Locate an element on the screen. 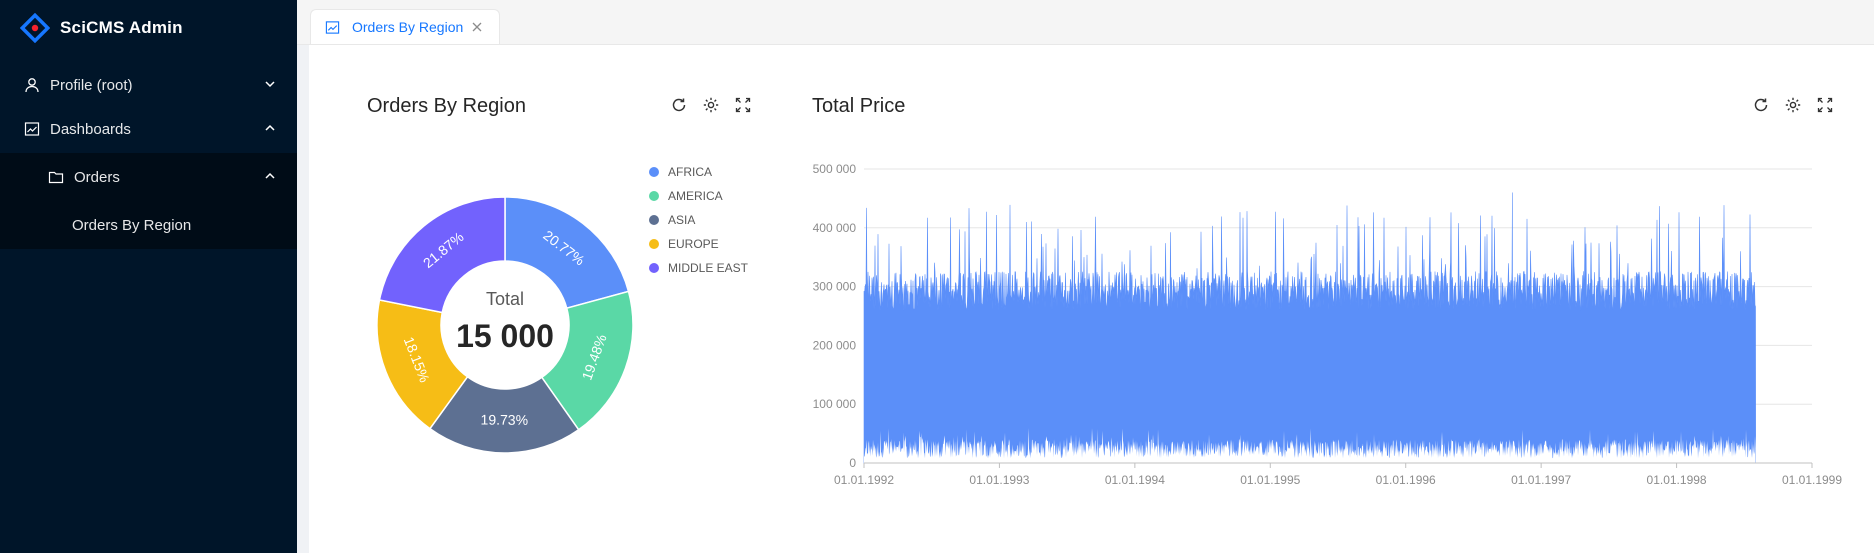  tab-bar: Orders By Region is located at coordinates (1085, 22).